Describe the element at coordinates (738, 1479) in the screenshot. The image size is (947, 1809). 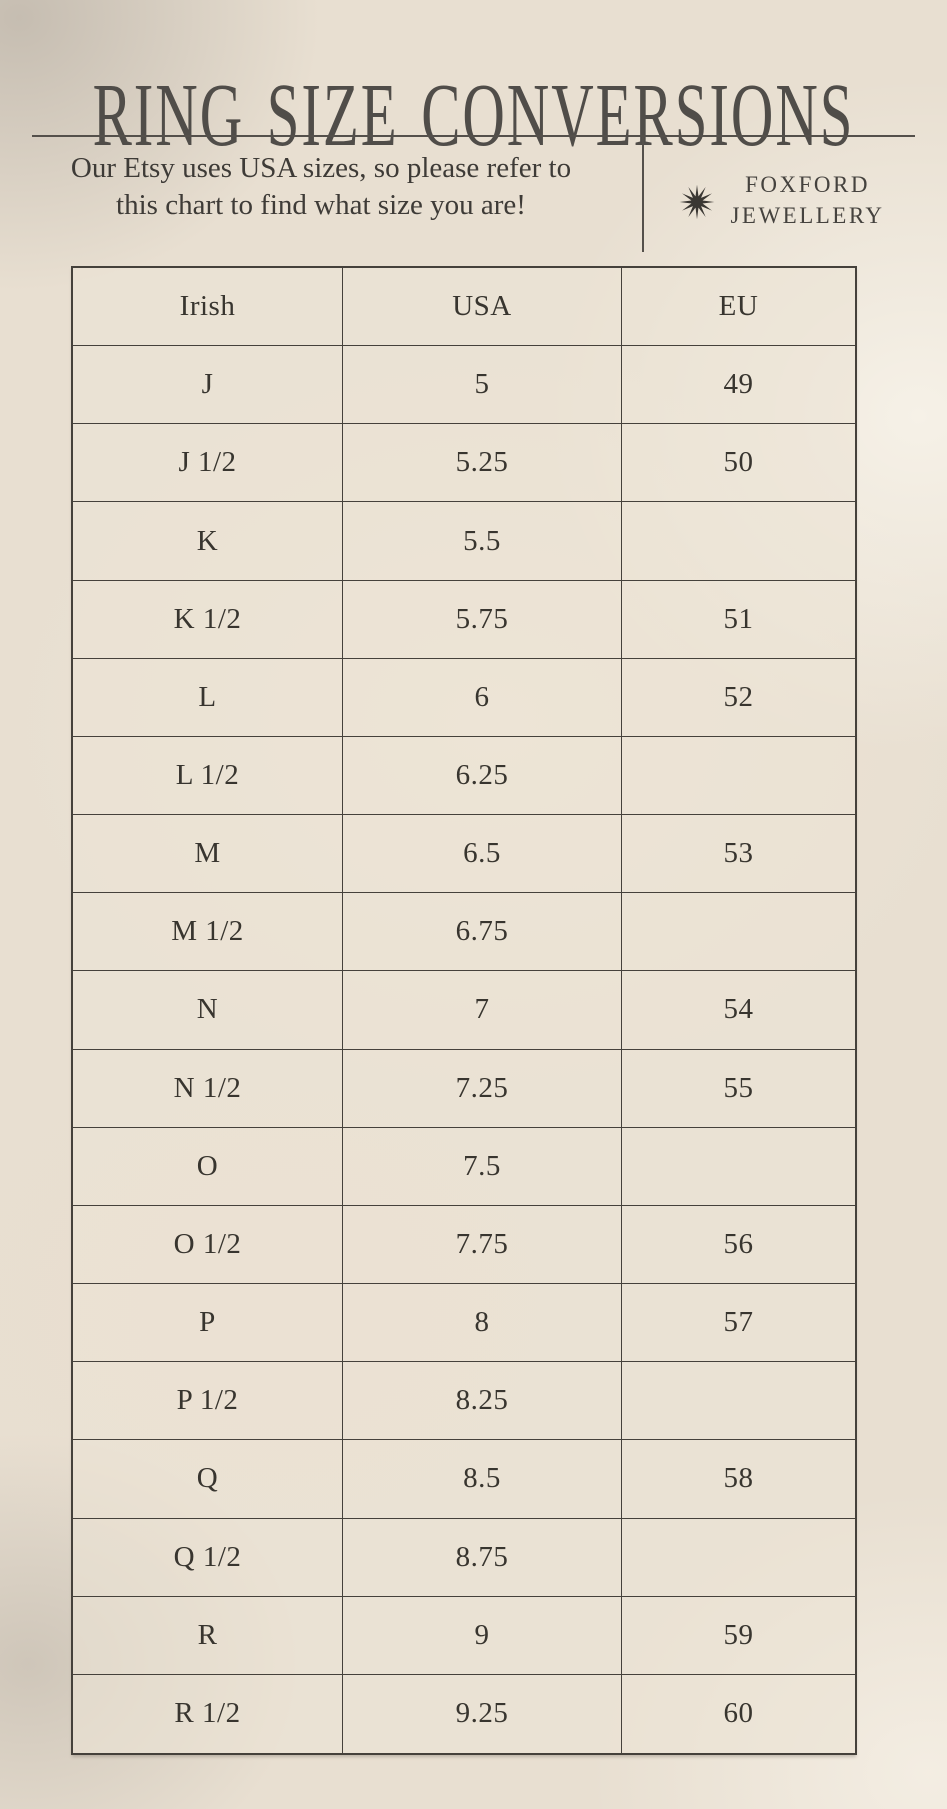
I see `table-cell: 58` at that location.